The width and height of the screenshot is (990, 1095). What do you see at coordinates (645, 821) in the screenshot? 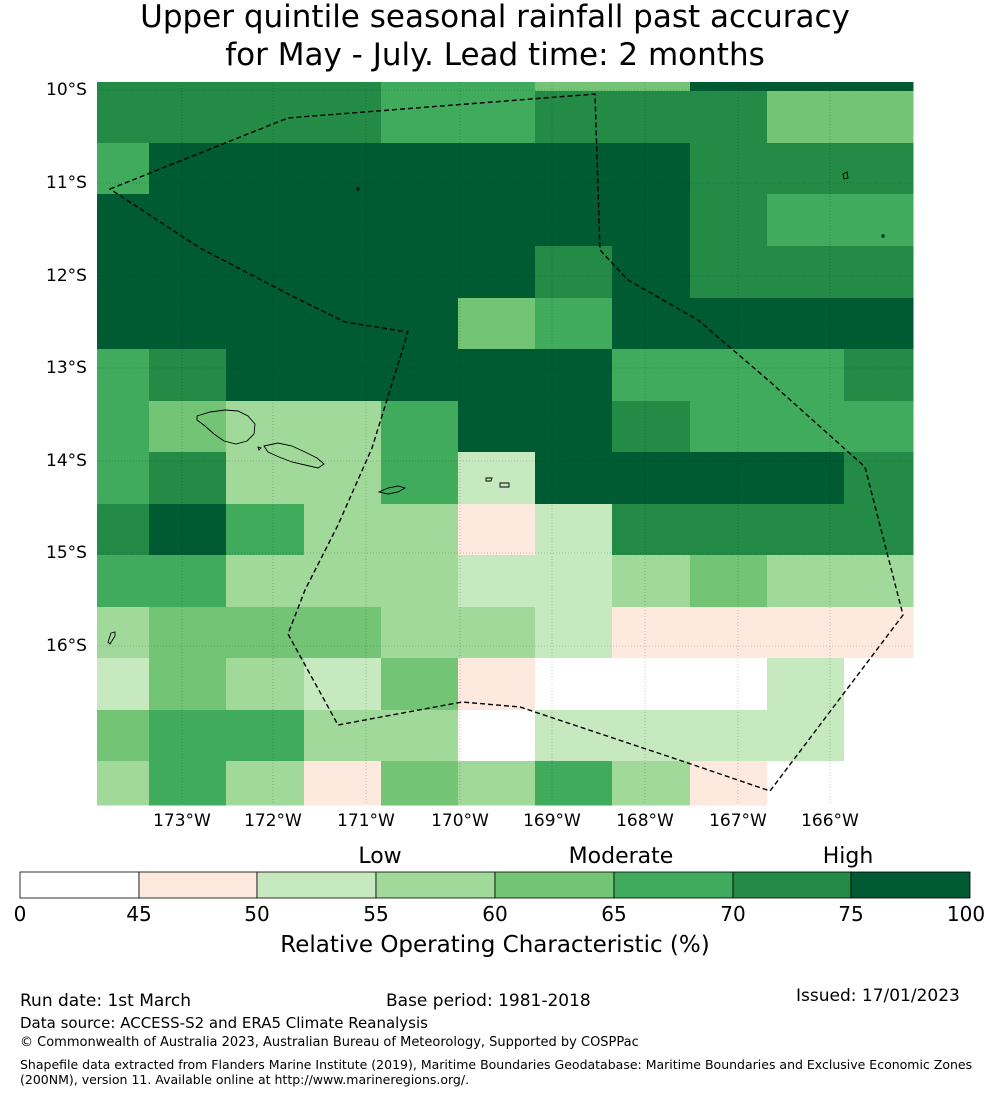
I see `lon-label-168w: 168°W` at bounding box center [645, 821].